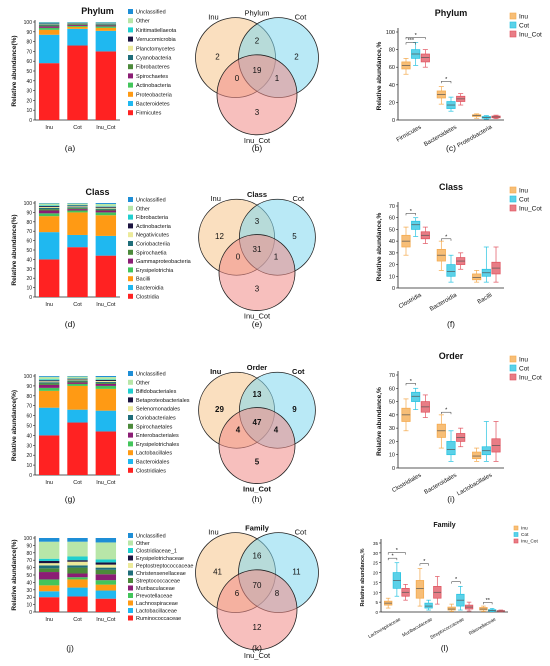 This screenshot has width=550, height=666. I want to click on venn-title: Phylum, so click(256, 13).